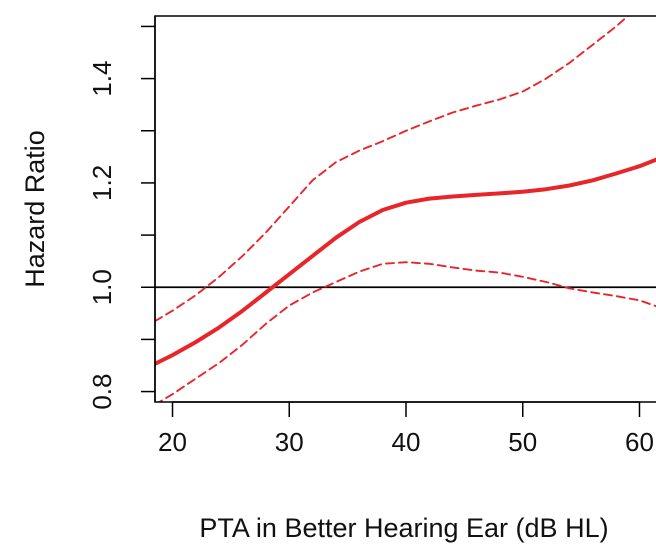  Describe the element at coordinates (102, 392) in the screenshot. I see `y-tick-label: 0.8` at that location.